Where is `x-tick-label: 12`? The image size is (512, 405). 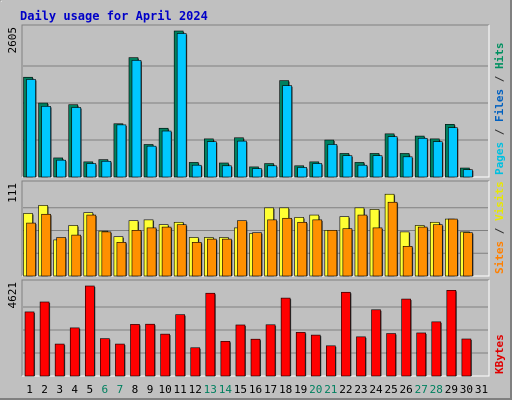 x-tick-label: 12 is located at coordinates (195, 389).